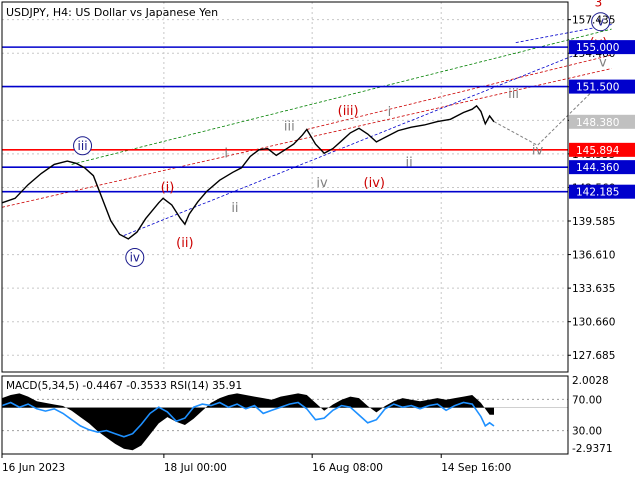 This screenshot has height=480, width=640. I want to click on time-tick-label: 18 Jul 00:00, so click(195, 468).